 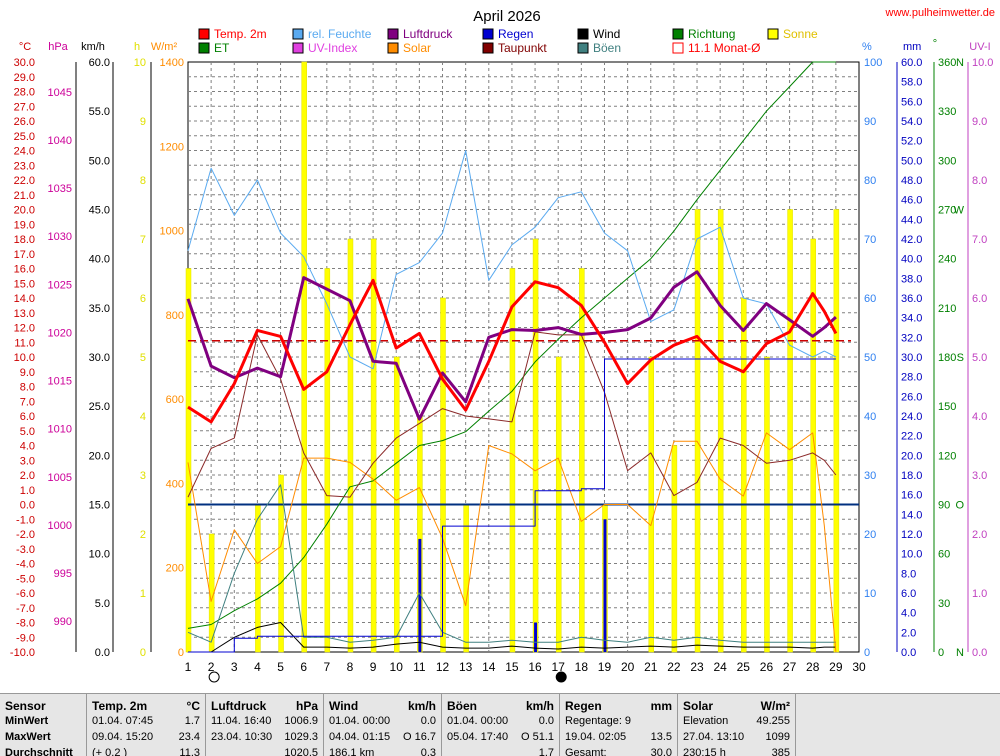 What do you see at coordinates (935, 44) in the screenshot?
I see `direction-axis-unit: °` at bounding box center [935, 44].